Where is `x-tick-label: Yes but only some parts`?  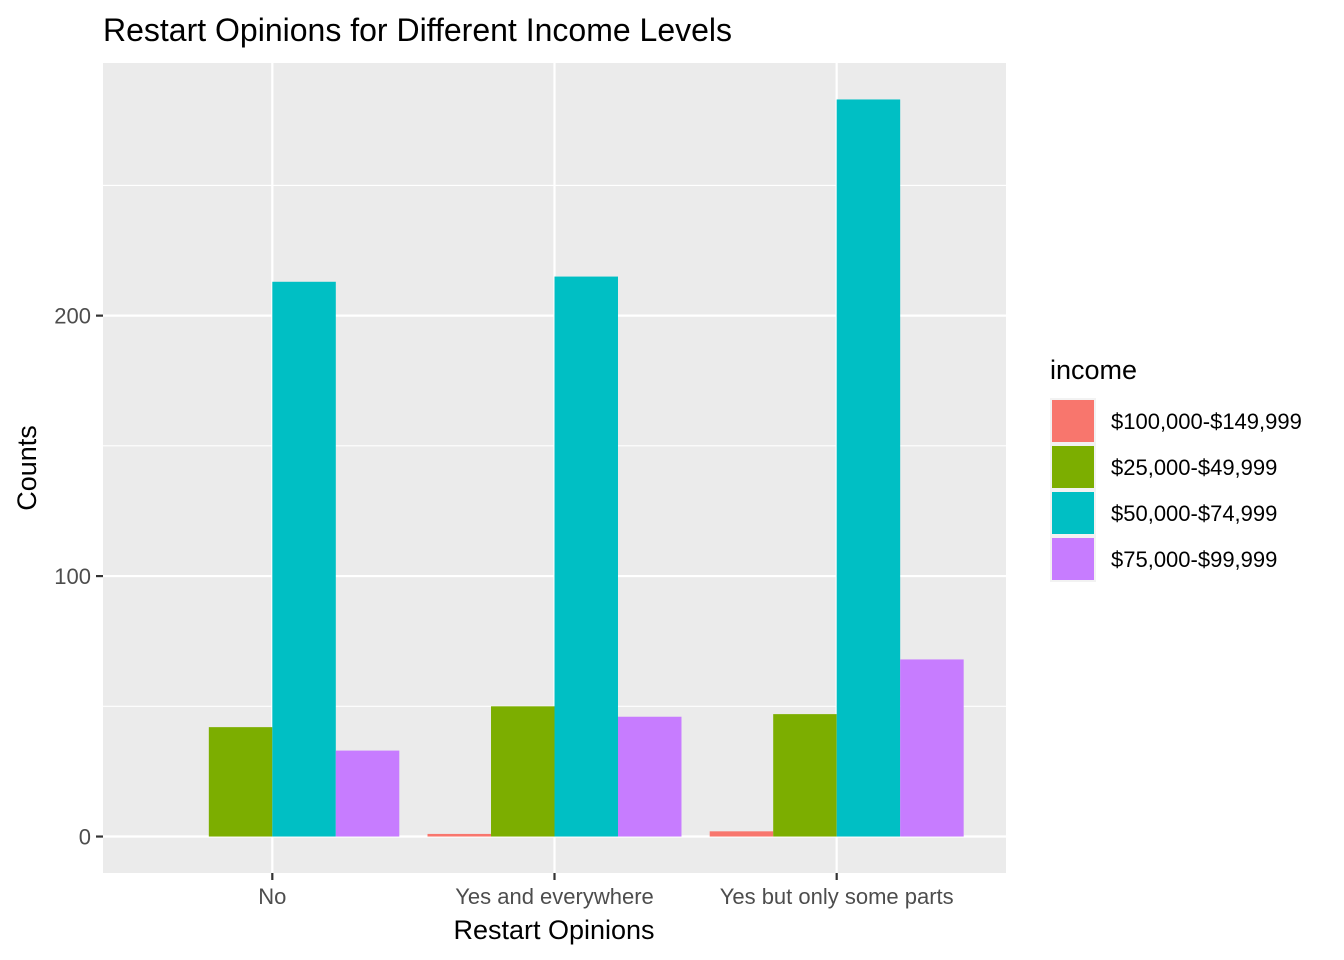 x-tick-label: Yes but only some parts is located at coordinates (837, 896).